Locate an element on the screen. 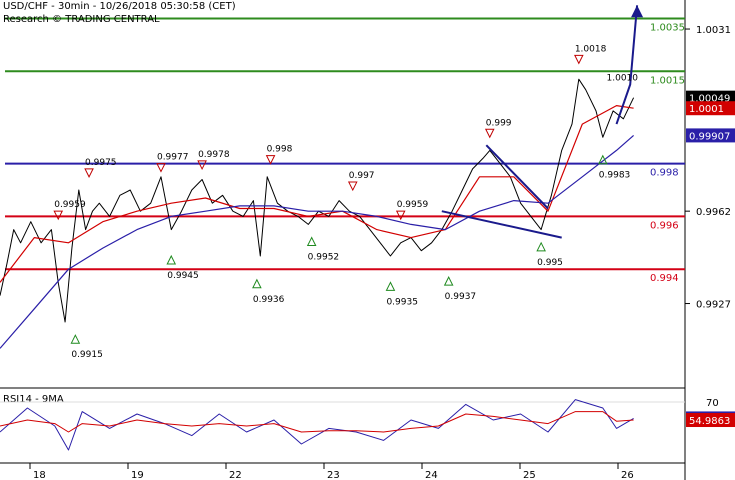 The height and width of the screenshot is (480, 735). time-tick-label: 22 is located at coordinates (235, 475).